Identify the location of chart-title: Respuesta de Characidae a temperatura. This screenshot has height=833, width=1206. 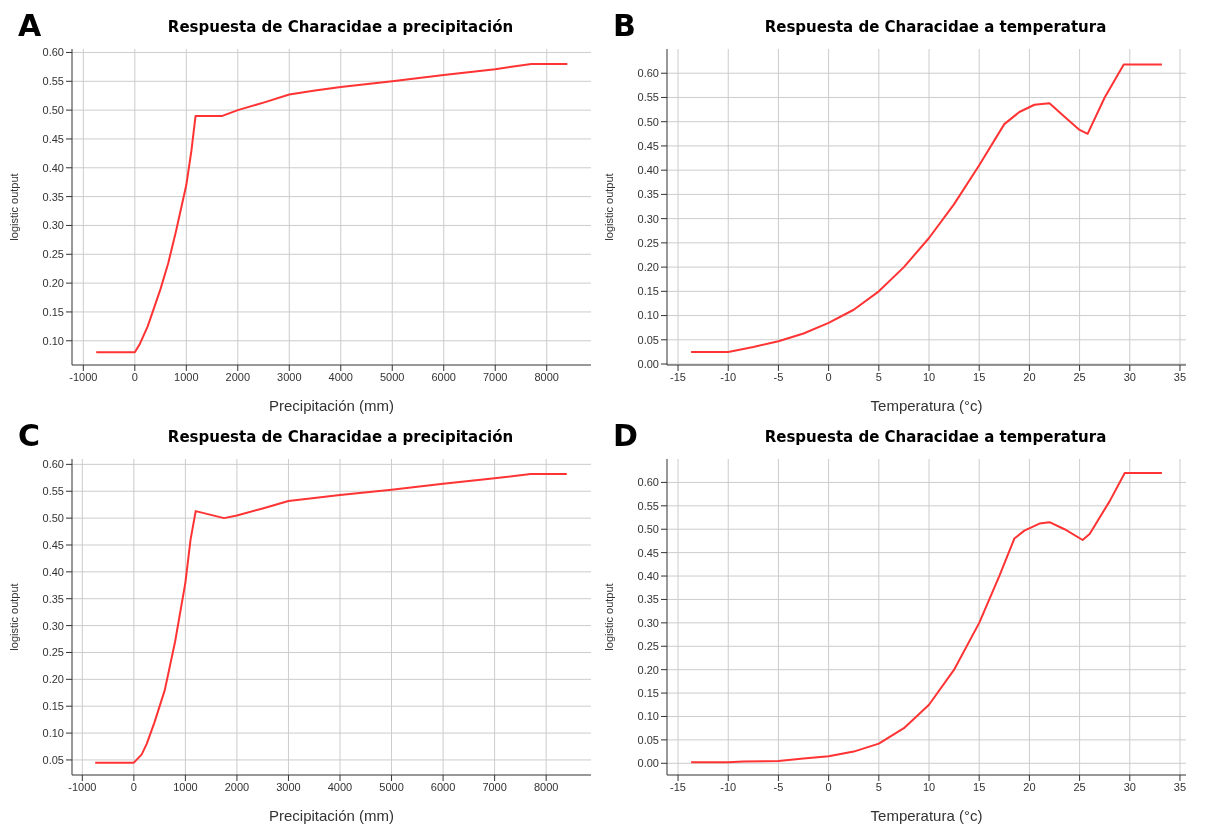
(935, 27).